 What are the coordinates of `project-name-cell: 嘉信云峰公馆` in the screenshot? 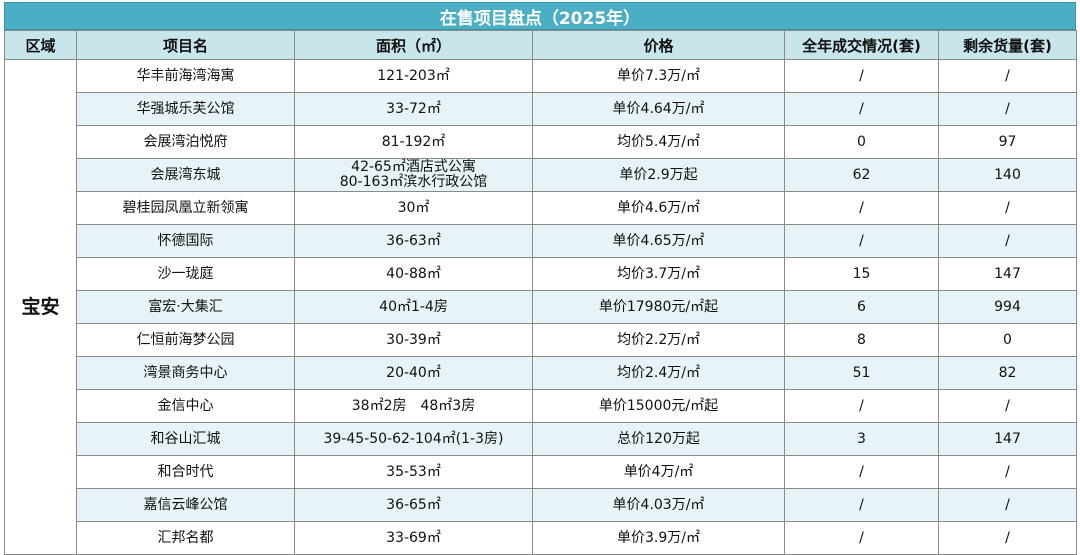 It's located at (185, 505).